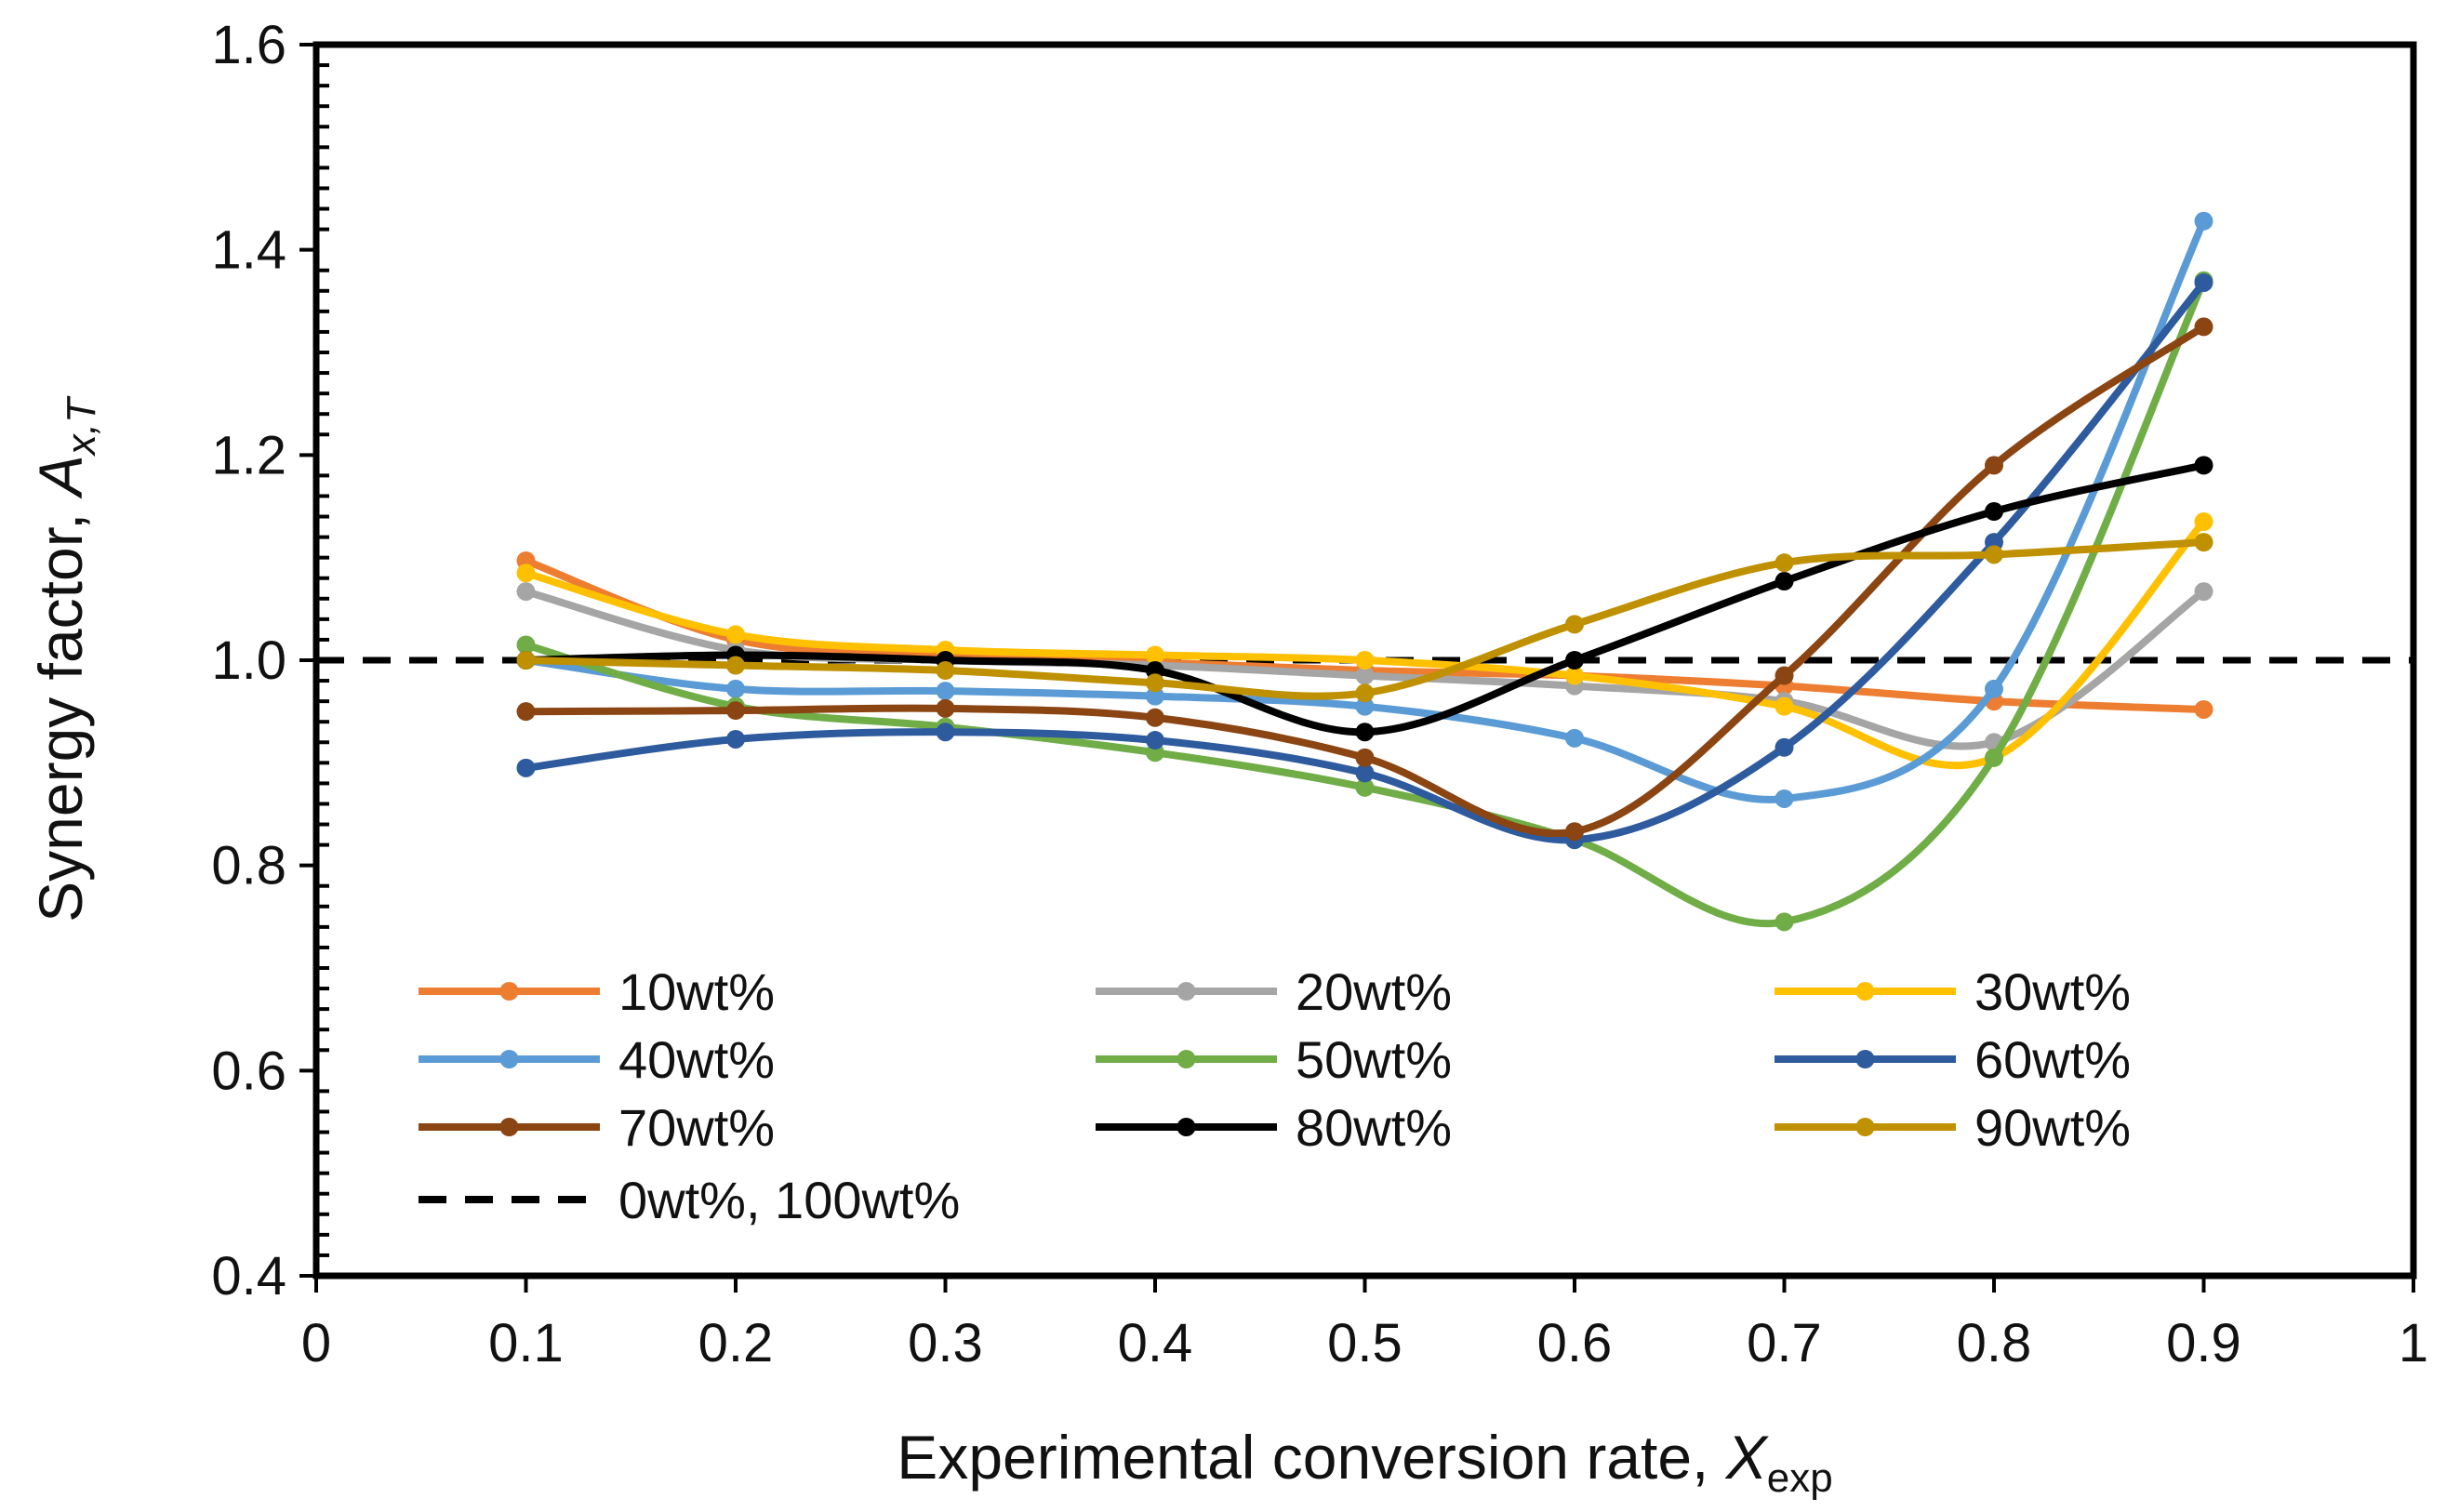 Image resolution: width=2446 pixels, height=1512 pixels. What do you see at coordinates (248, 250) in the screenshot?
I see `y-tick-label: 1.4` at bounding box center [248, 250].